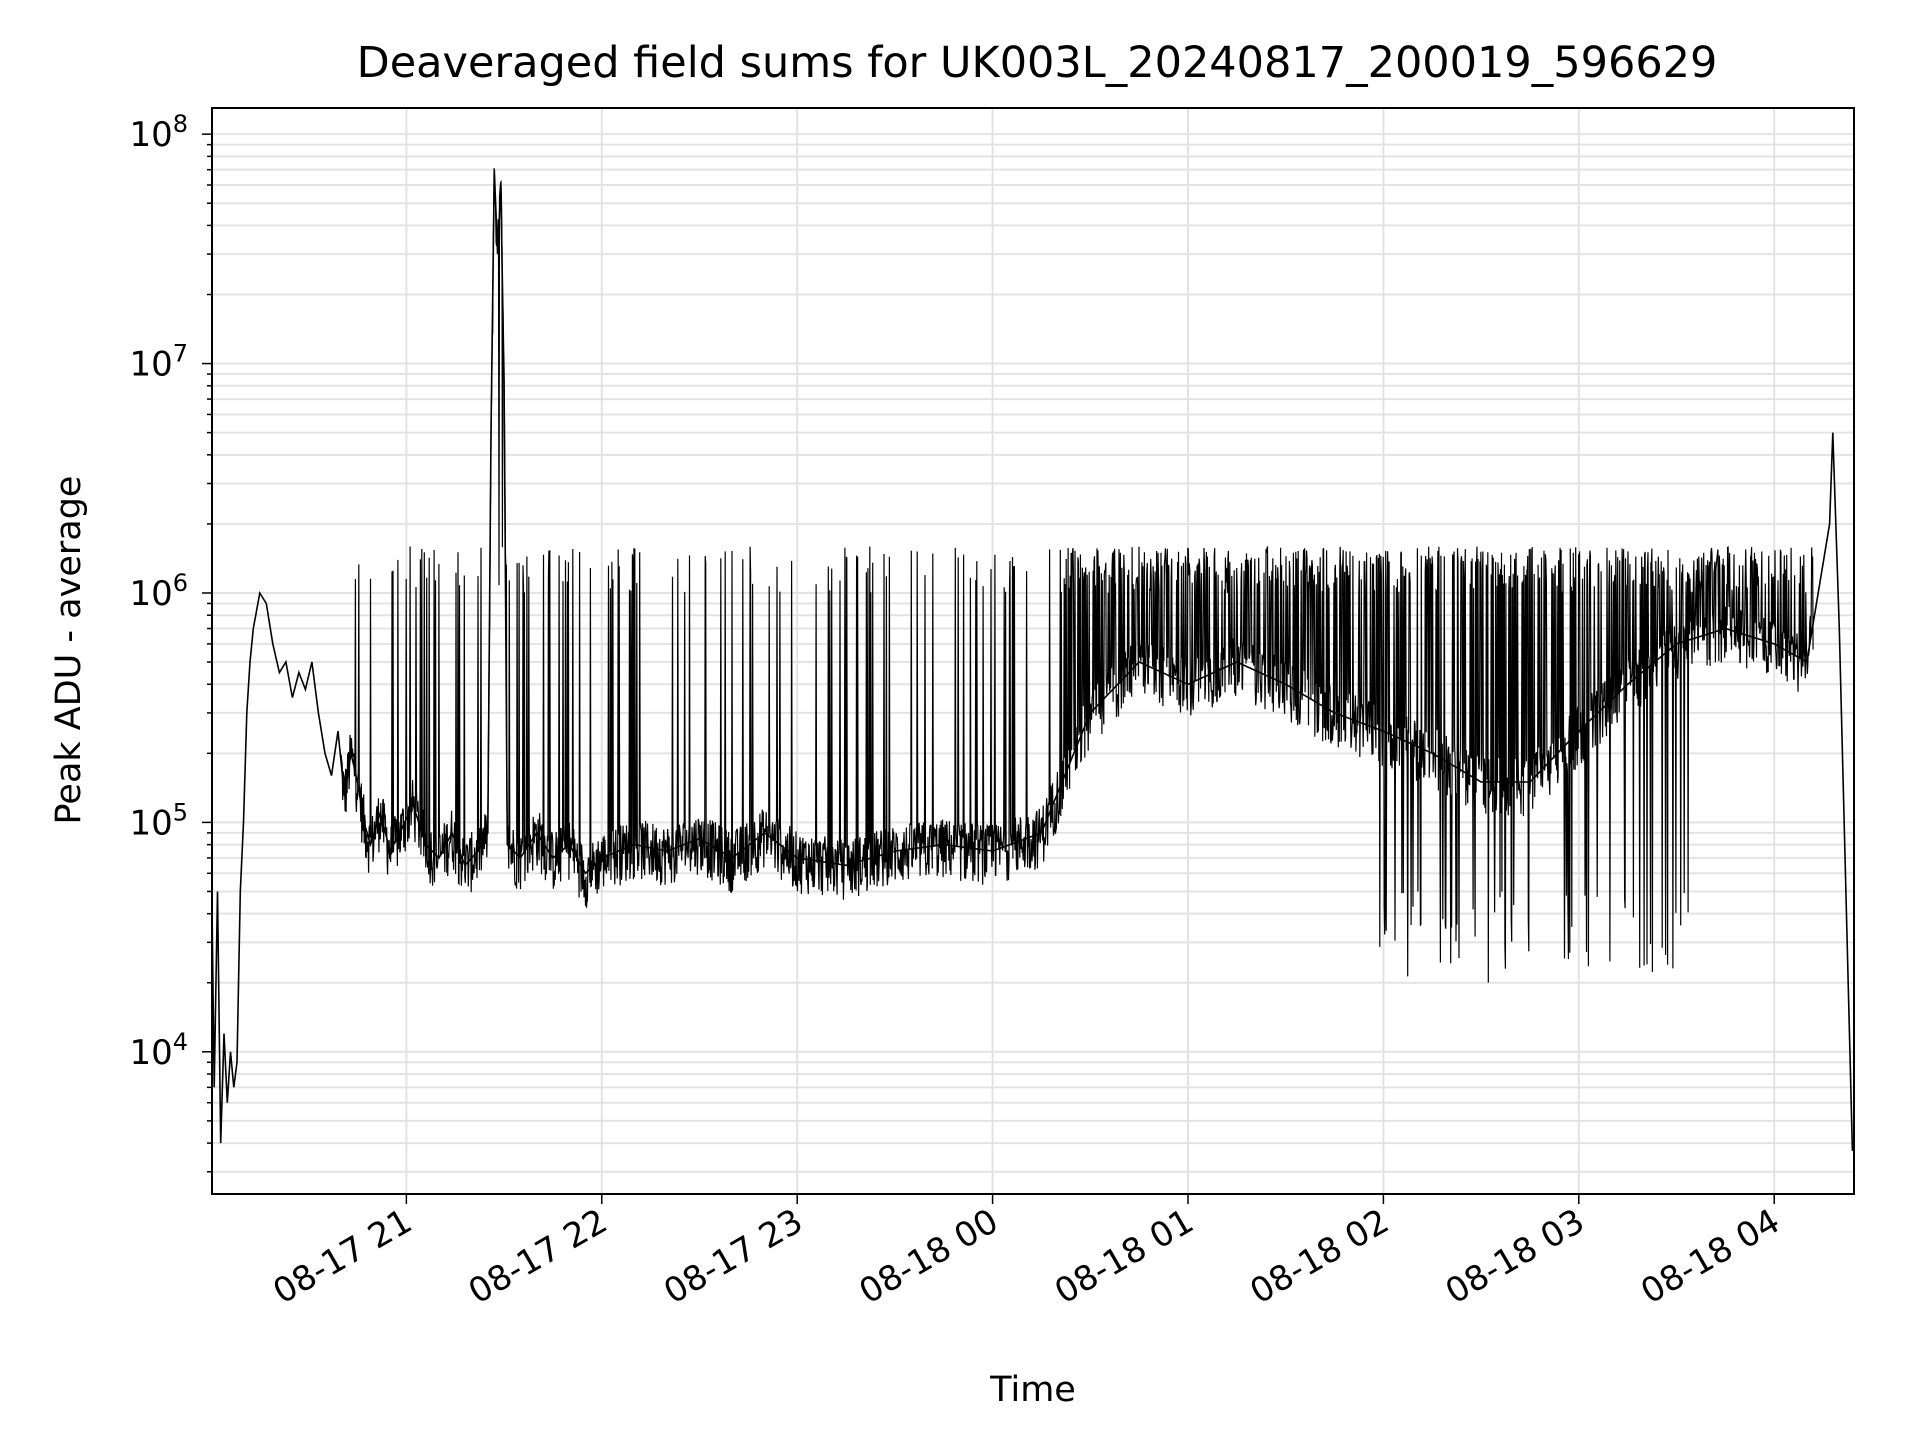 This screenshot has width=1920, height=1440. I want to click on x-tick-label: 08-18 01, so click(1124, 1256).